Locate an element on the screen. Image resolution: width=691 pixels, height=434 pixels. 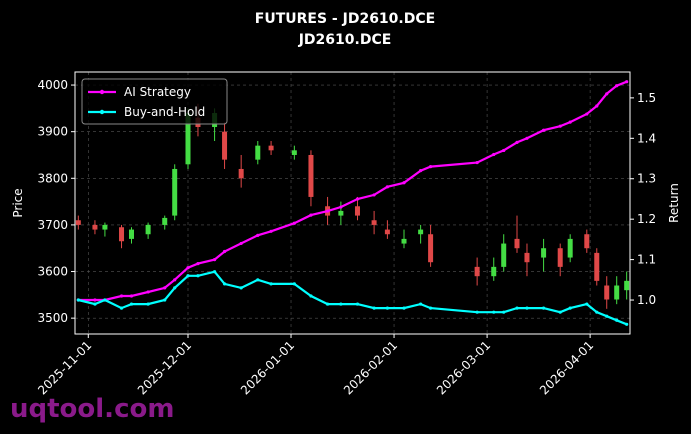
y2-tick-label: 1.4 is located at coordinates (646, 138).